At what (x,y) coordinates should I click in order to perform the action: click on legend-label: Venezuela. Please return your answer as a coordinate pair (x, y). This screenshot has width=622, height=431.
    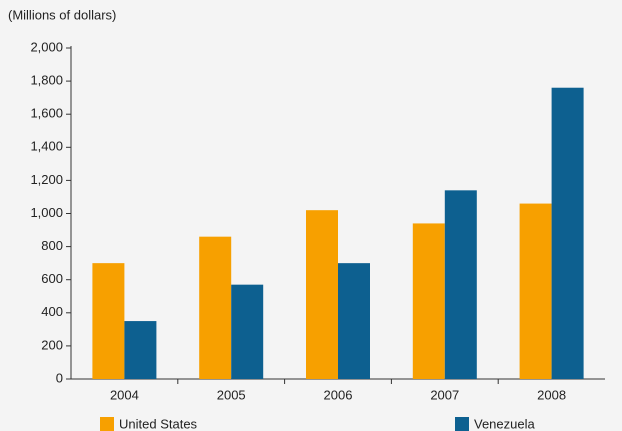
    Looking at the image, I should click on (504, 423).